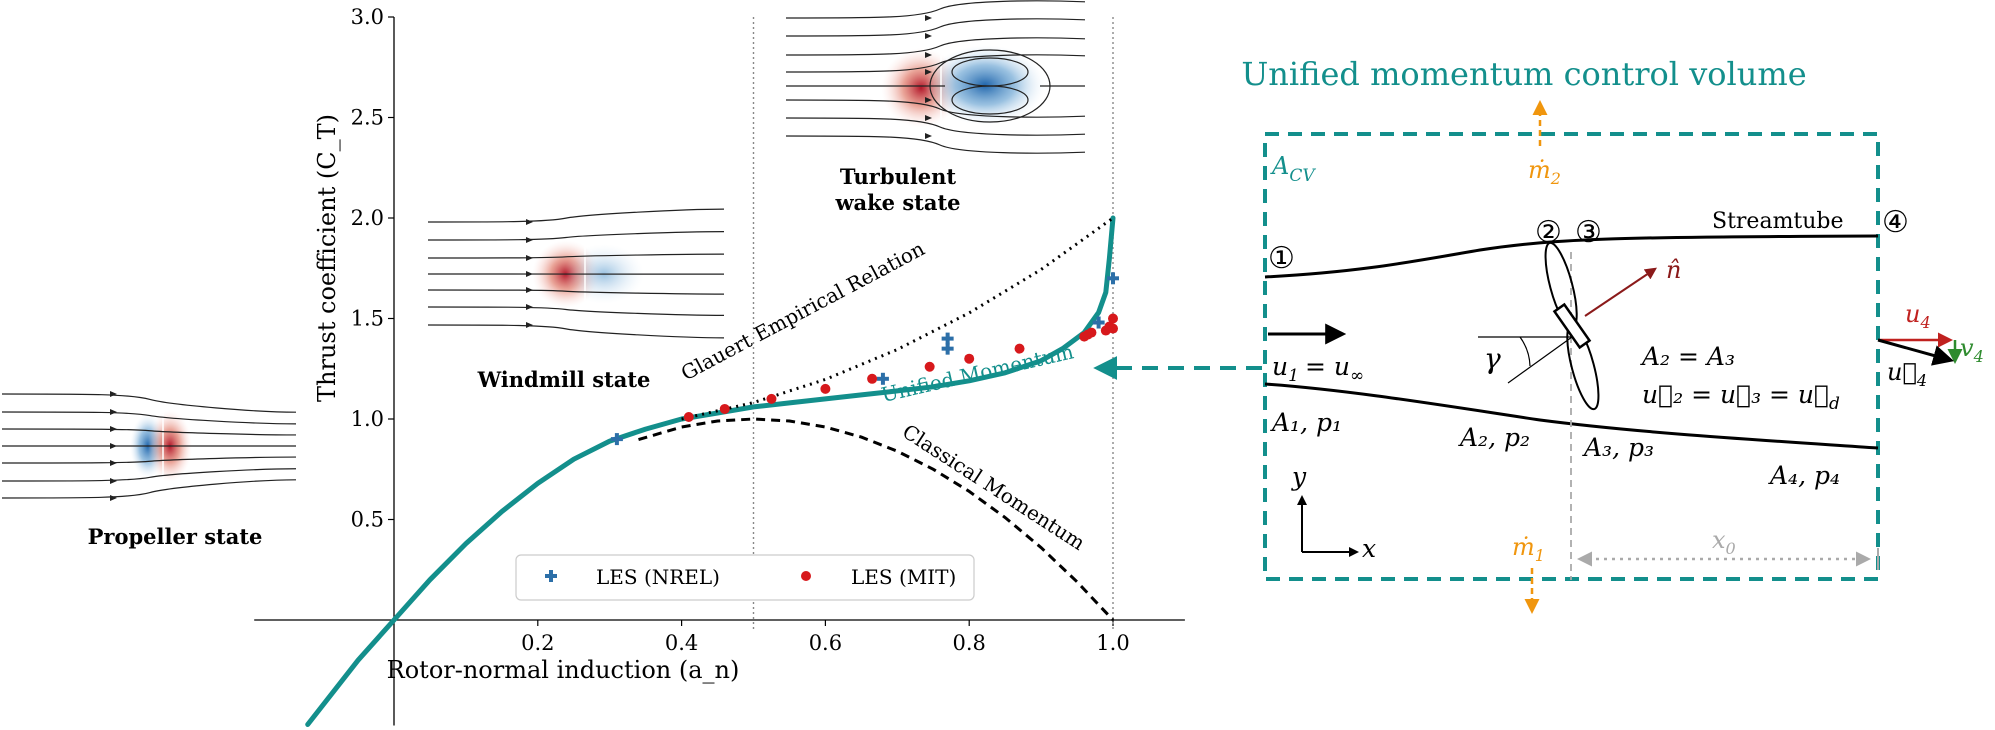 The width and height of the screenshot is (1995, 730). Describe the element at coordinates (367, 419) in the screenshot. I see `y-tick-label: 1.0` at that location.